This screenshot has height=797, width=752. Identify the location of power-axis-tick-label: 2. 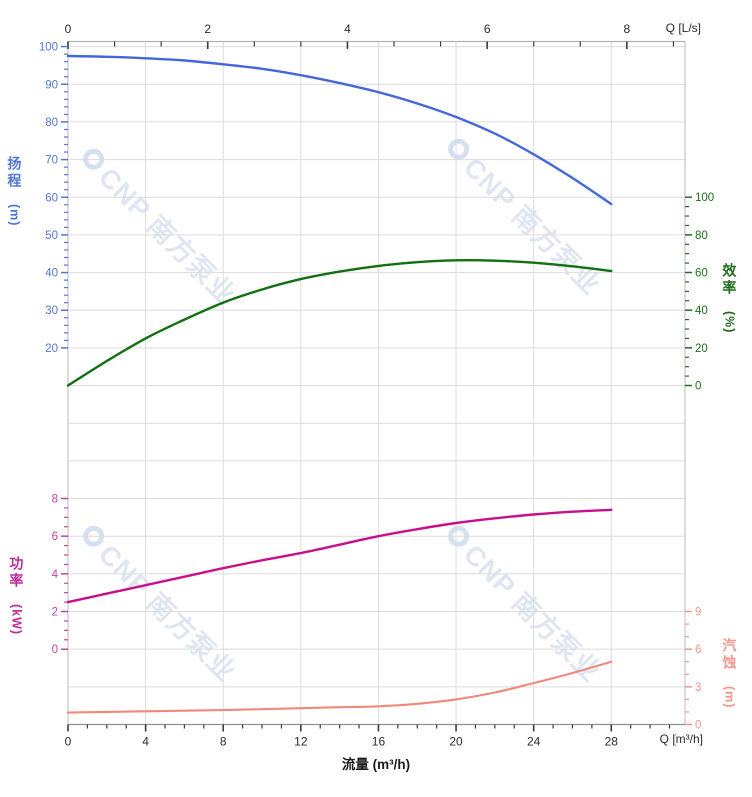
(55, 613).